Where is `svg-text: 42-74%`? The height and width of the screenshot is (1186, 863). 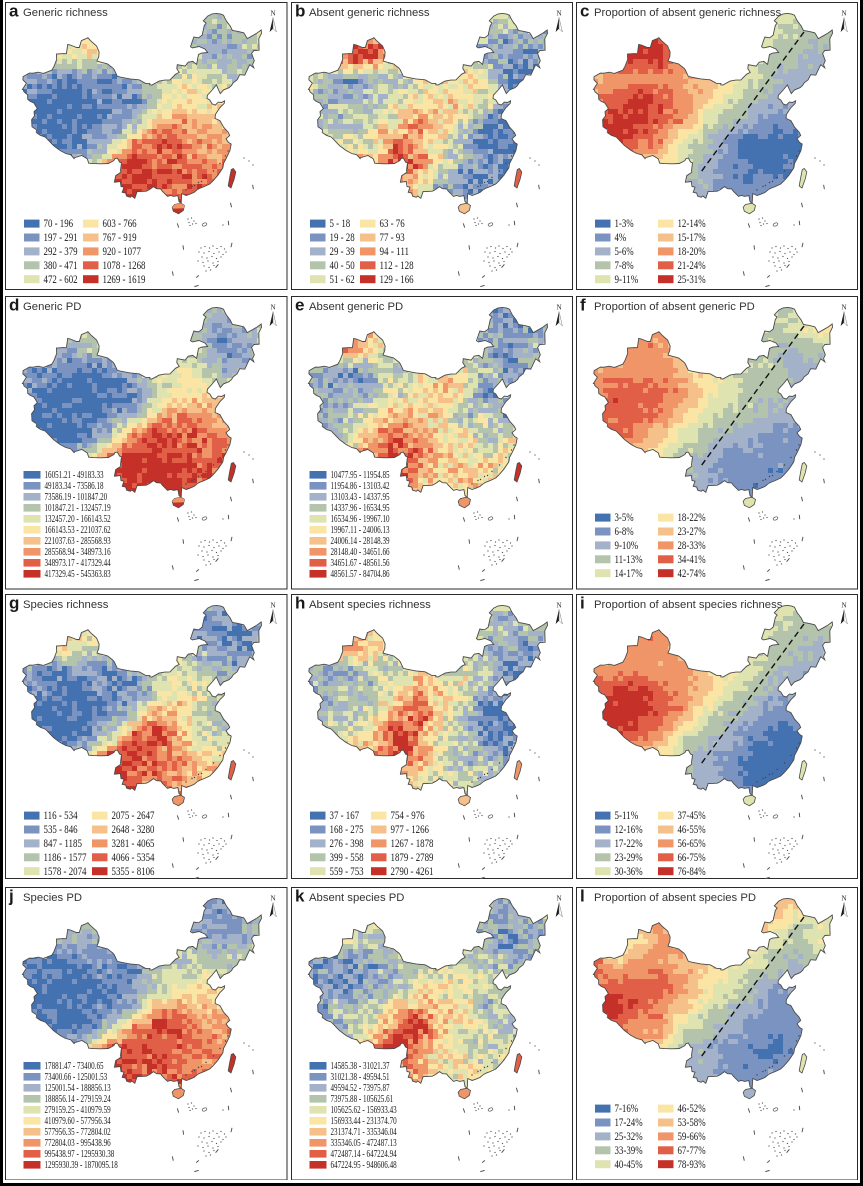 svg-text: 42-74% is located at coordinates (692, 574).